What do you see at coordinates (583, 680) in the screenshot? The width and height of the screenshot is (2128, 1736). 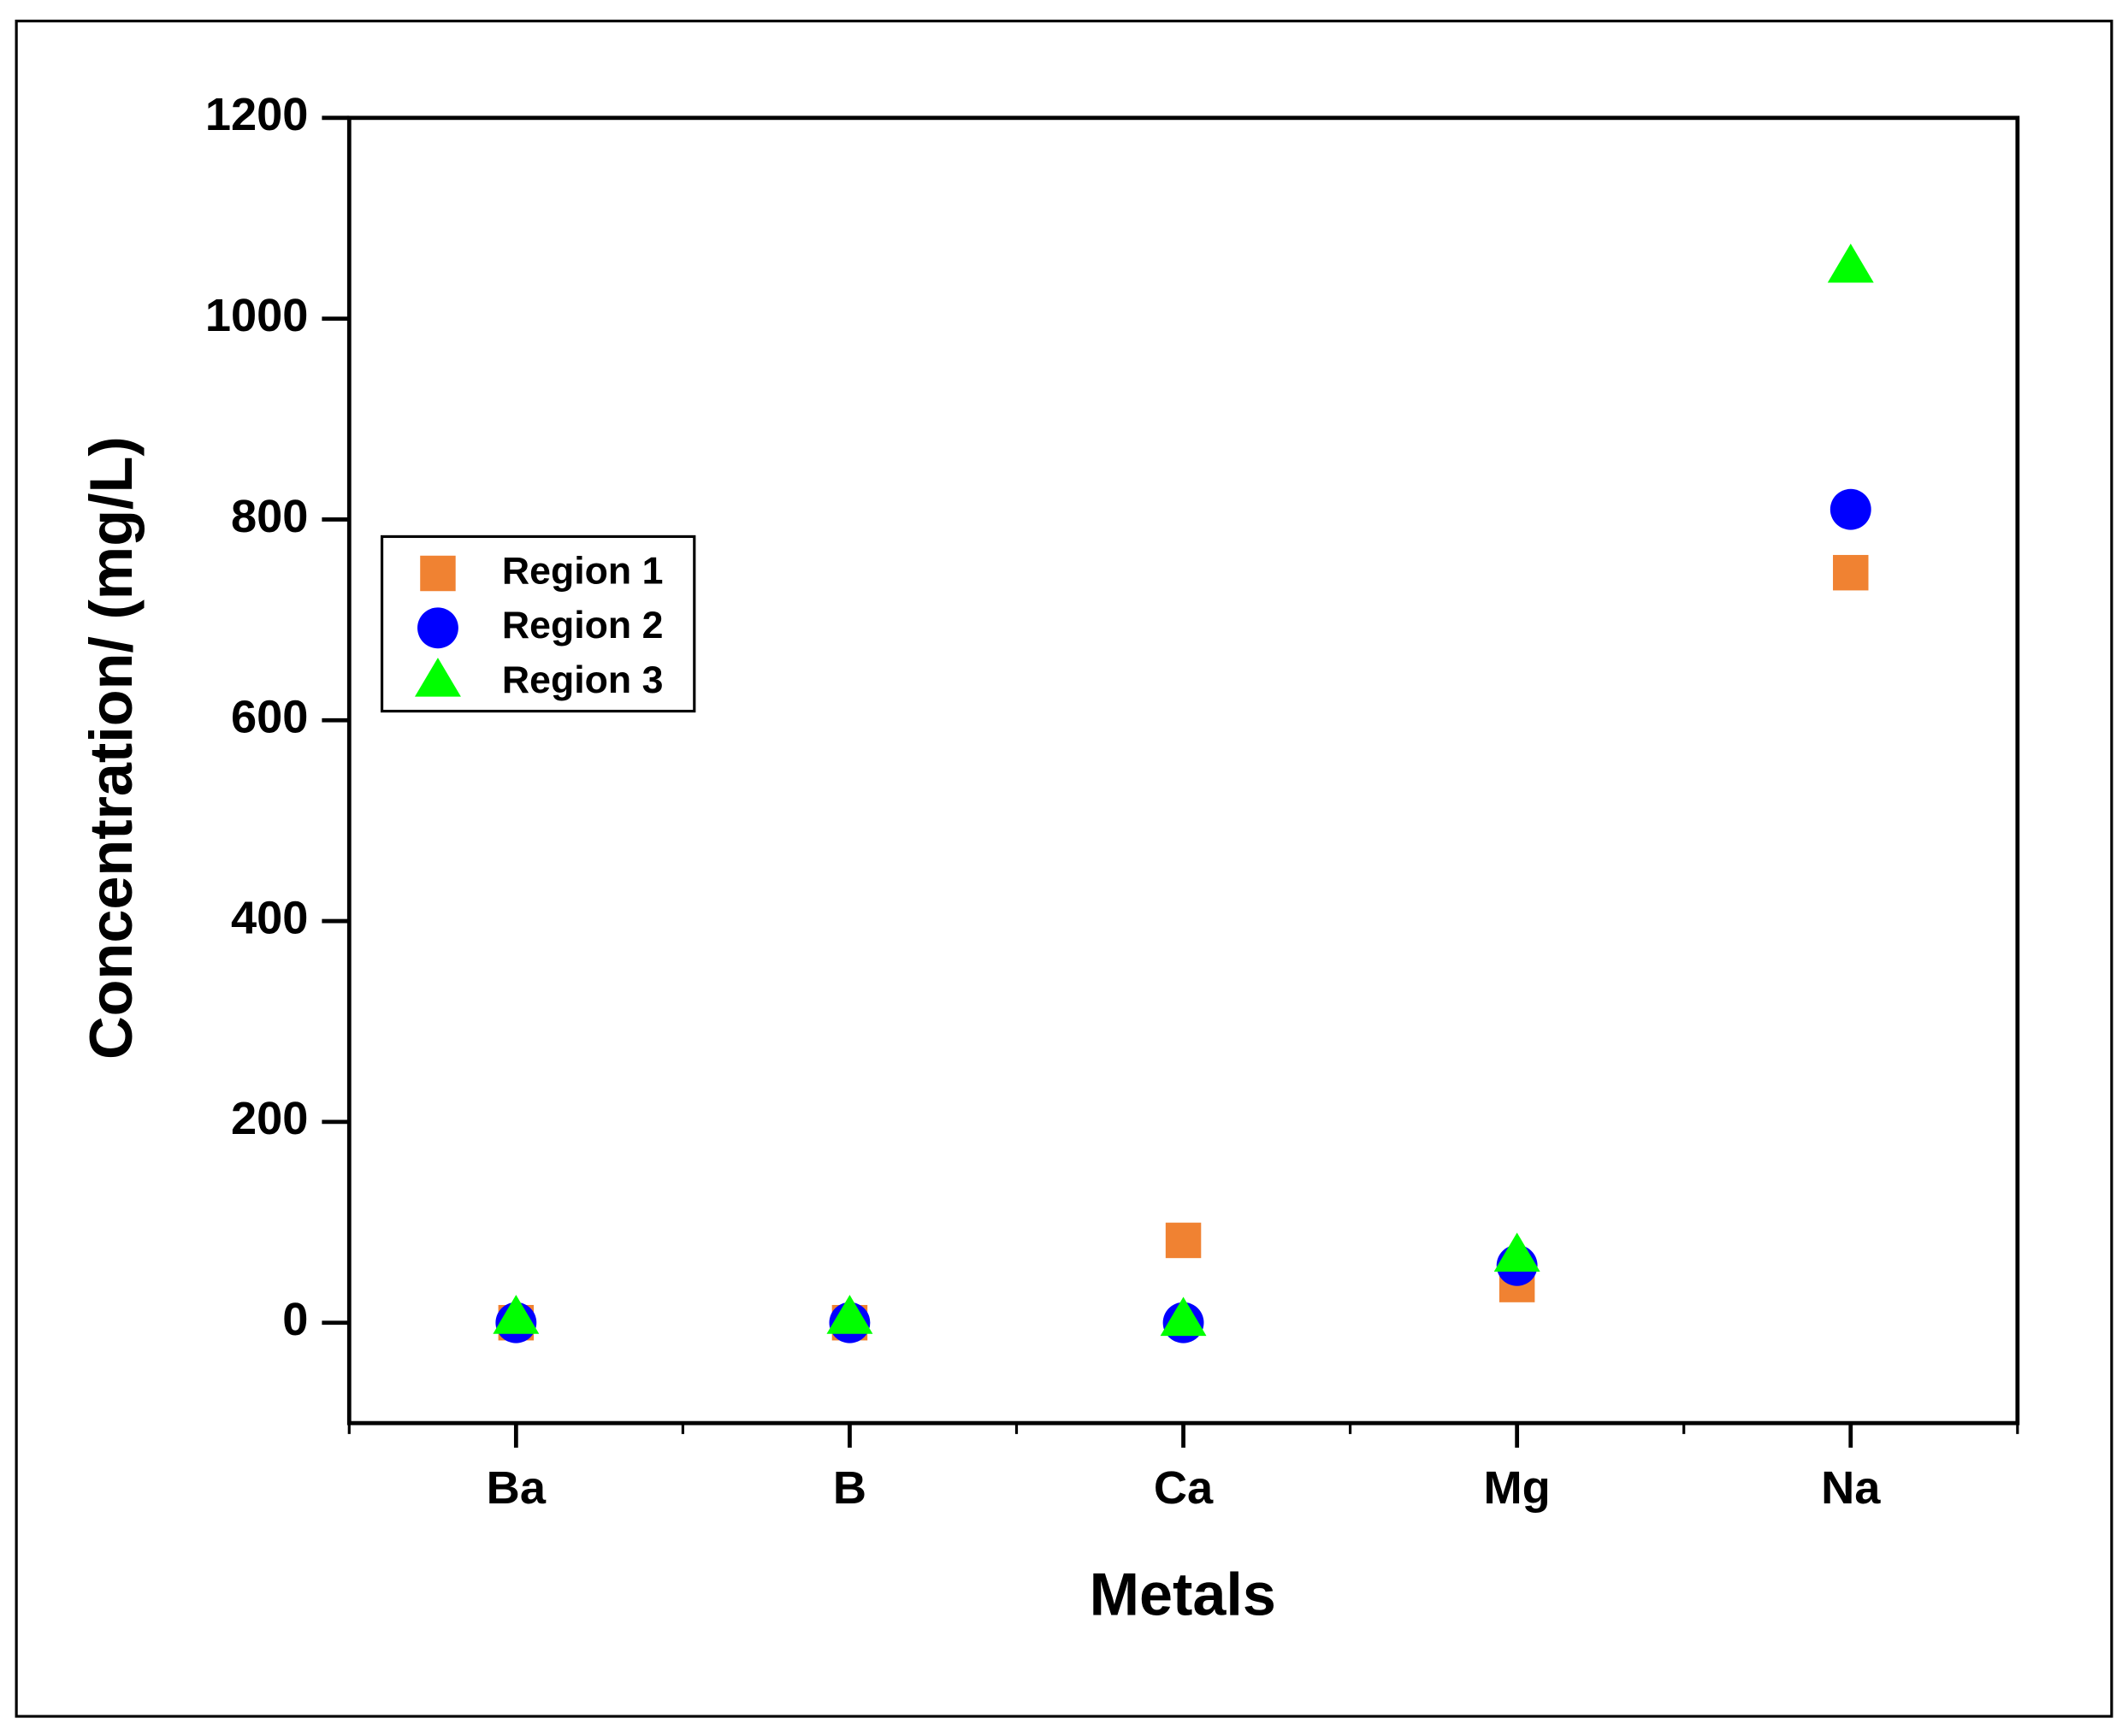 I see `legend-label: Region 3` at bounding box center [583, 680].